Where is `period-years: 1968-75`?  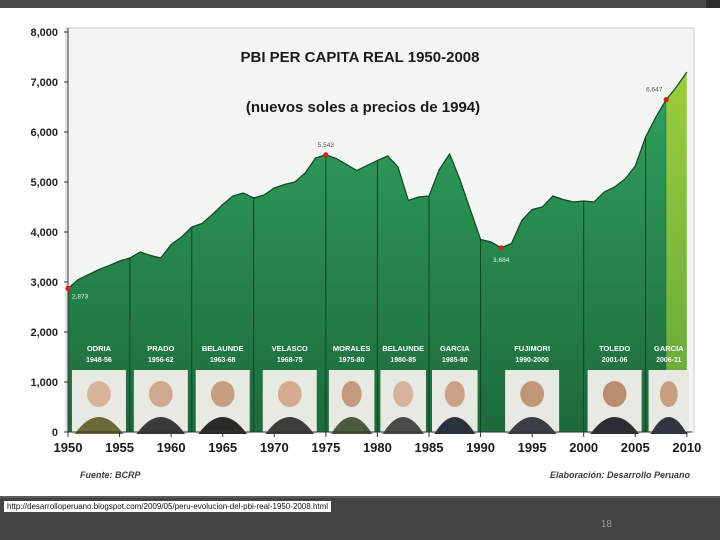
period-years: 1968-75 is located at coordinates (290, 360).